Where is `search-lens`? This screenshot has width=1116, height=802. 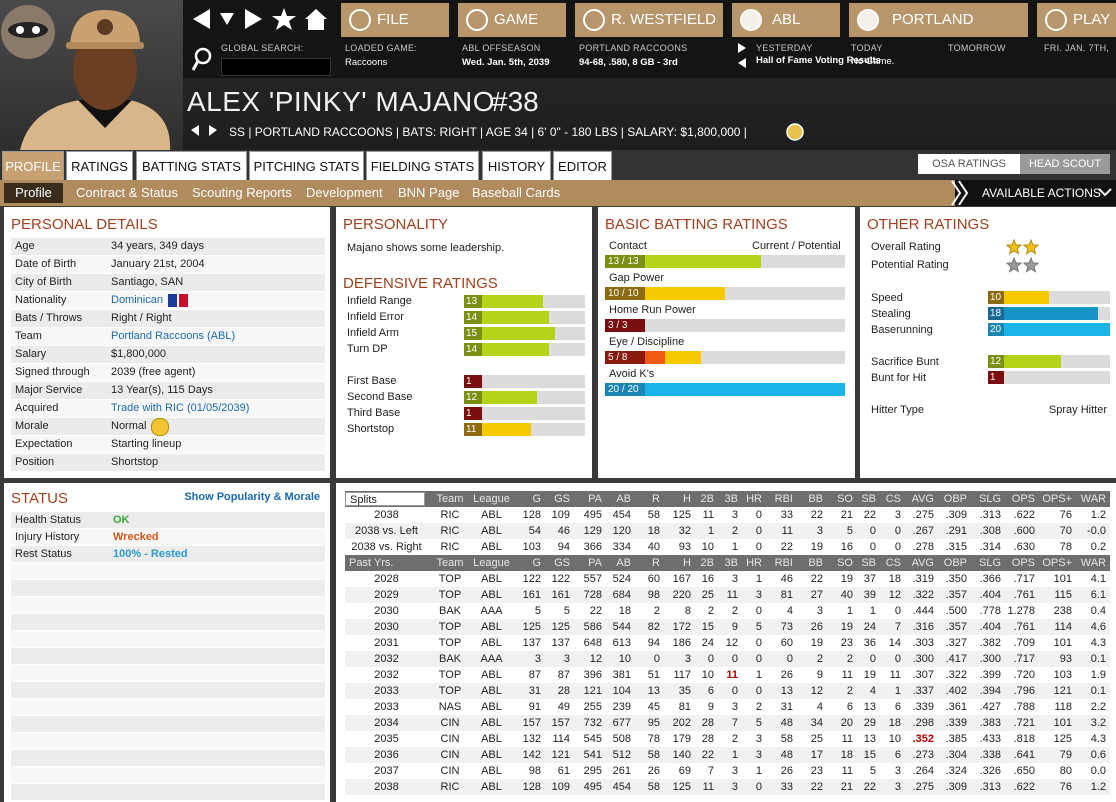
search-lens is located at coordinates (203, 56).